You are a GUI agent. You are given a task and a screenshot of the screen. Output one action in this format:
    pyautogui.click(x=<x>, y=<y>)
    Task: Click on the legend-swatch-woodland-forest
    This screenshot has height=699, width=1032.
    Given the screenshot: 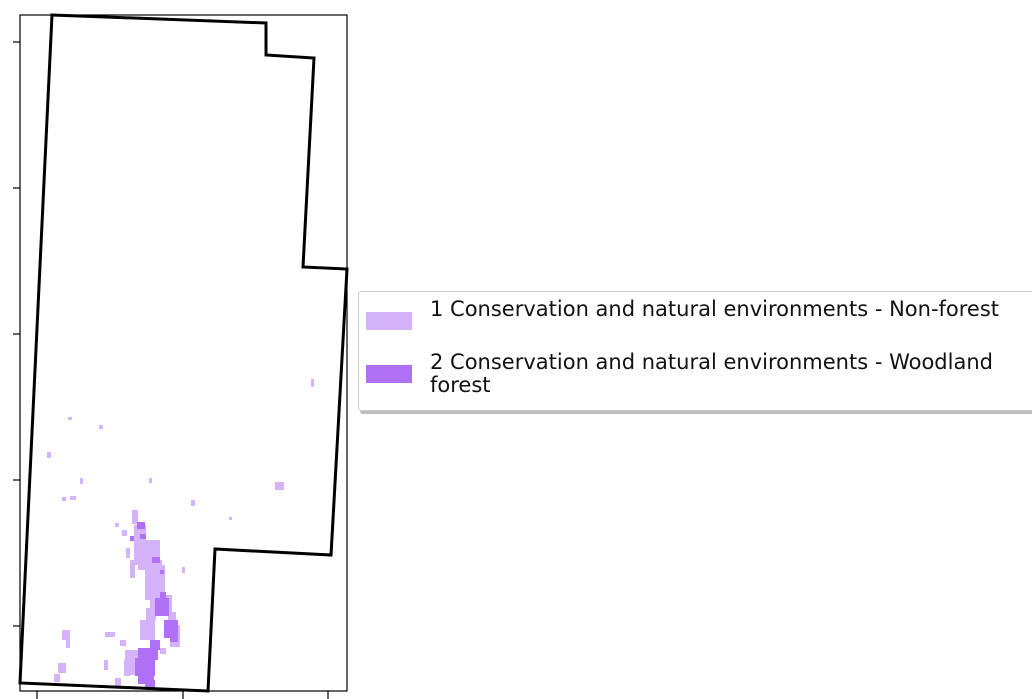 What is the action you would take?
    pyautogui.click(x=389, y=374)
    